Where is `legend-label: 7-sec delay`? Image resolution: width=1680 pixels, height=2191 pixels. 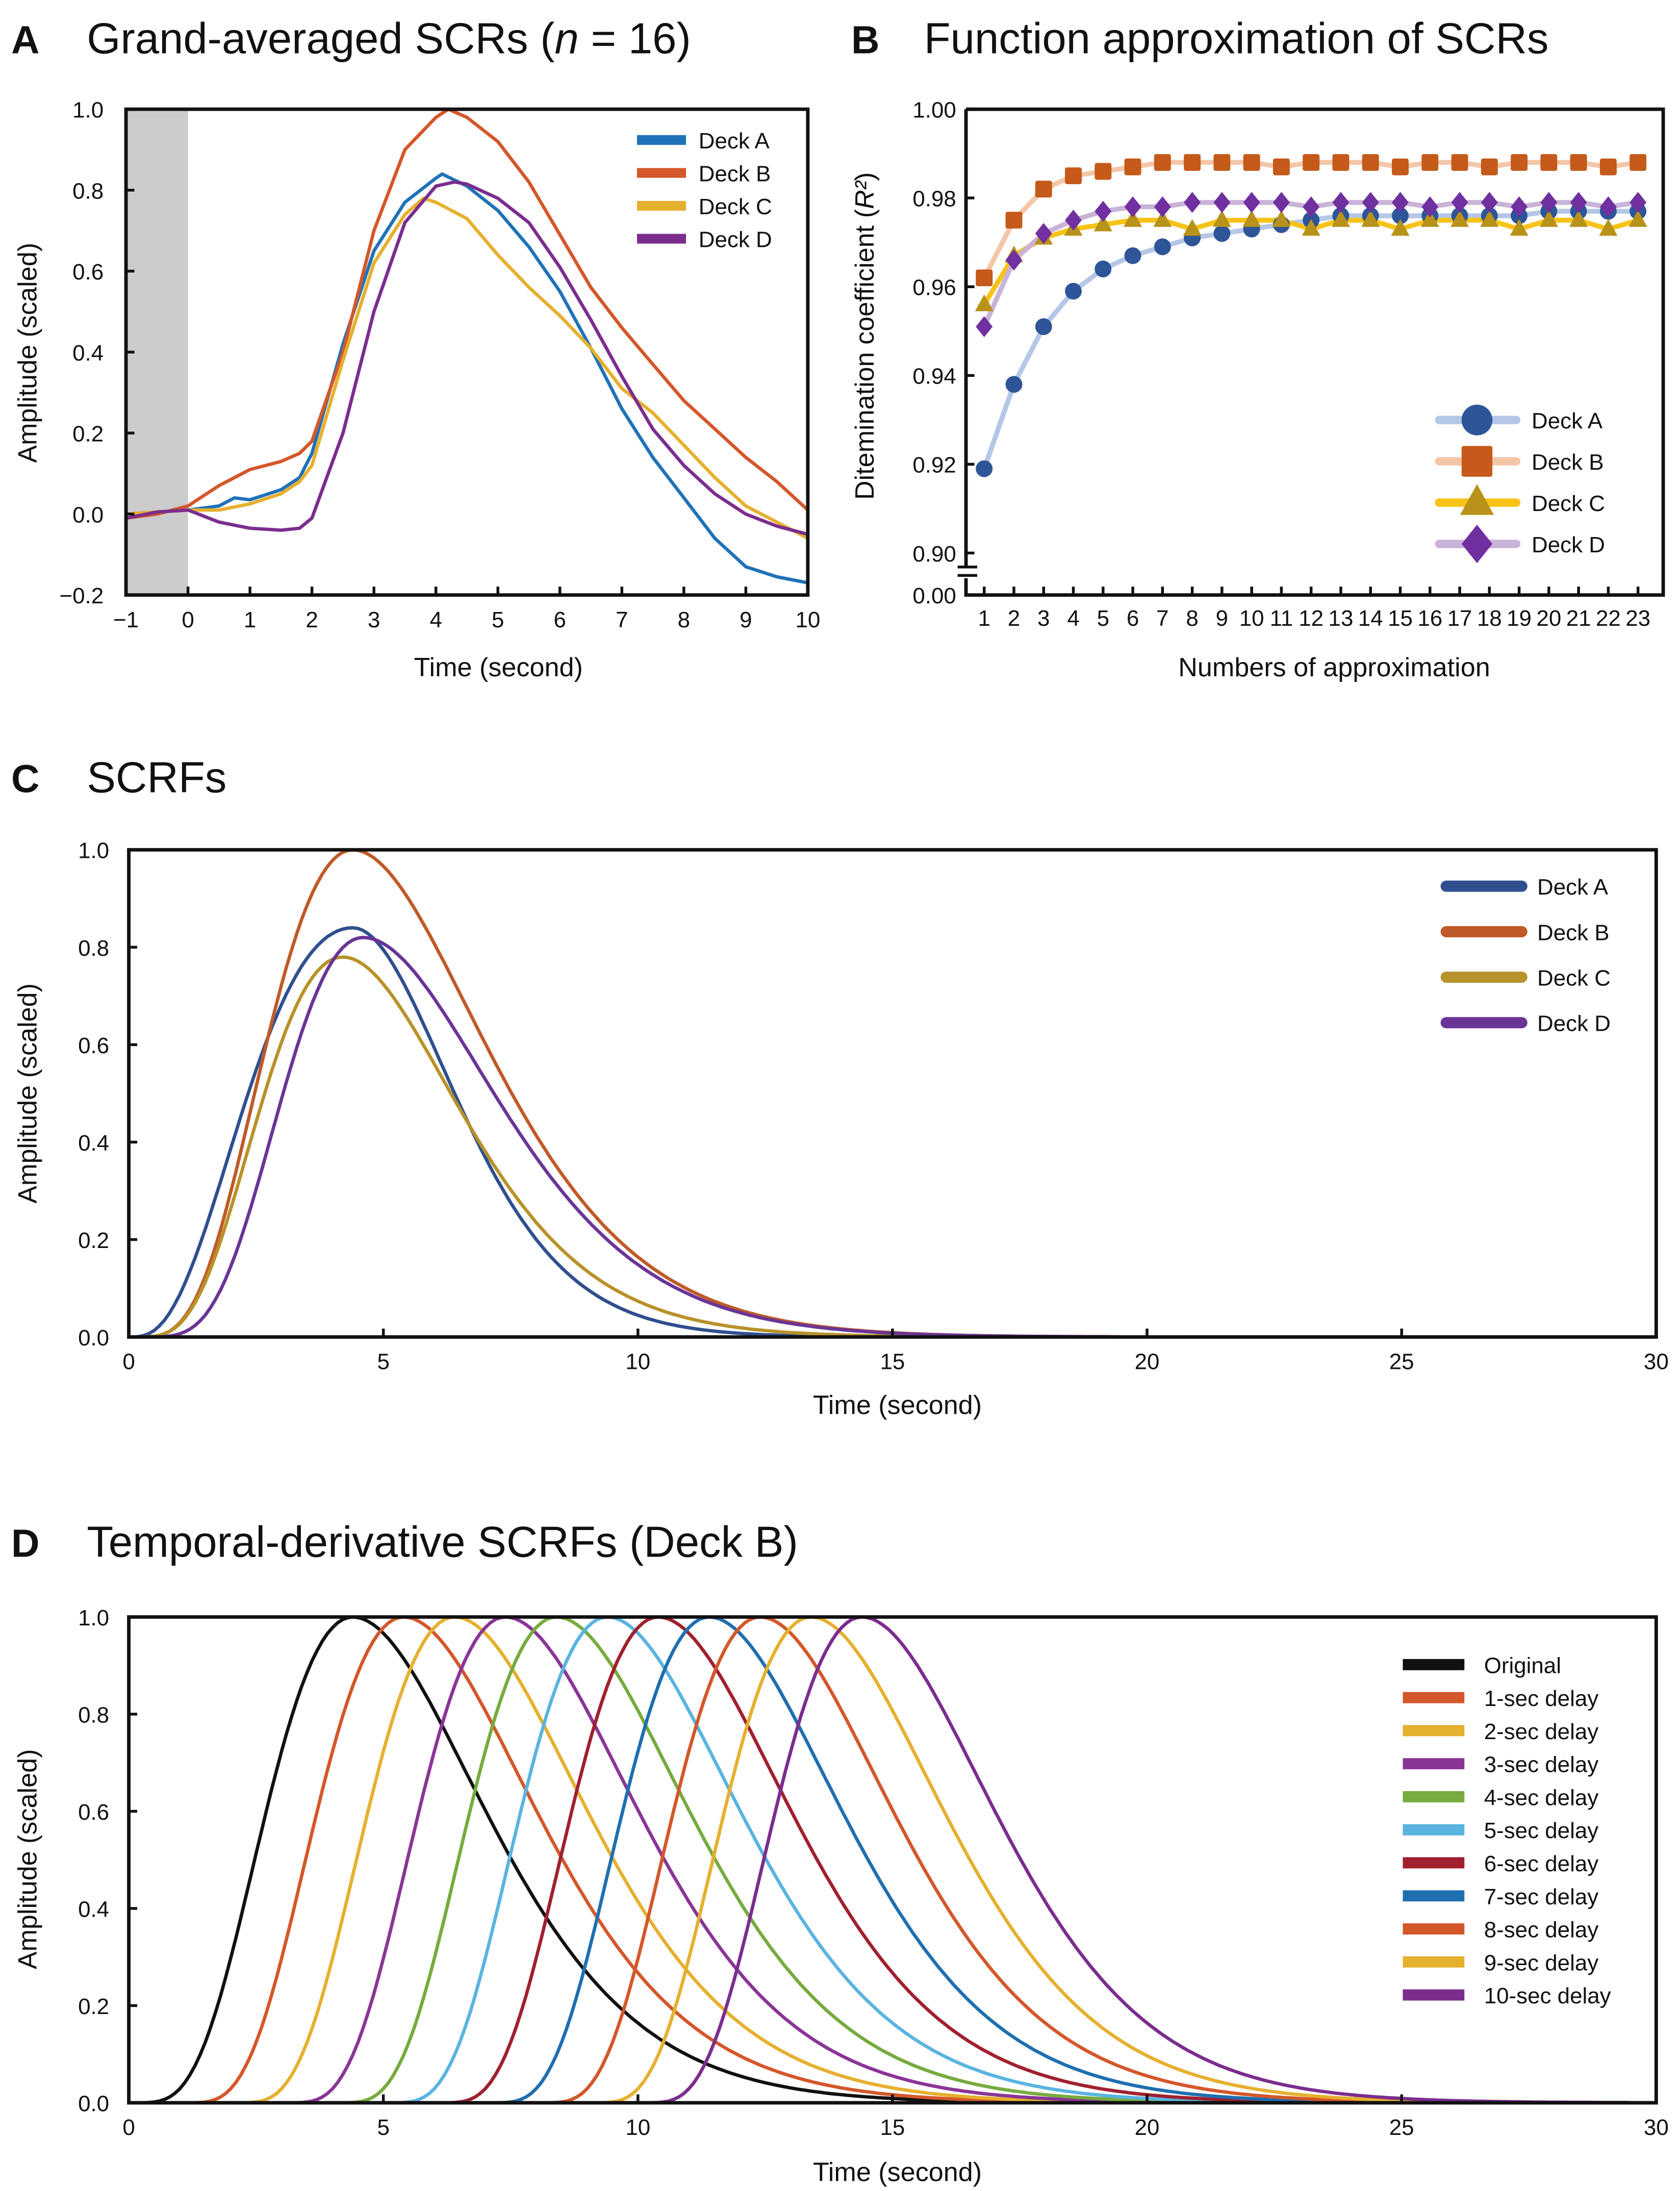 legend-label: 7-sec delay is located at coordinates (1542, 1896).